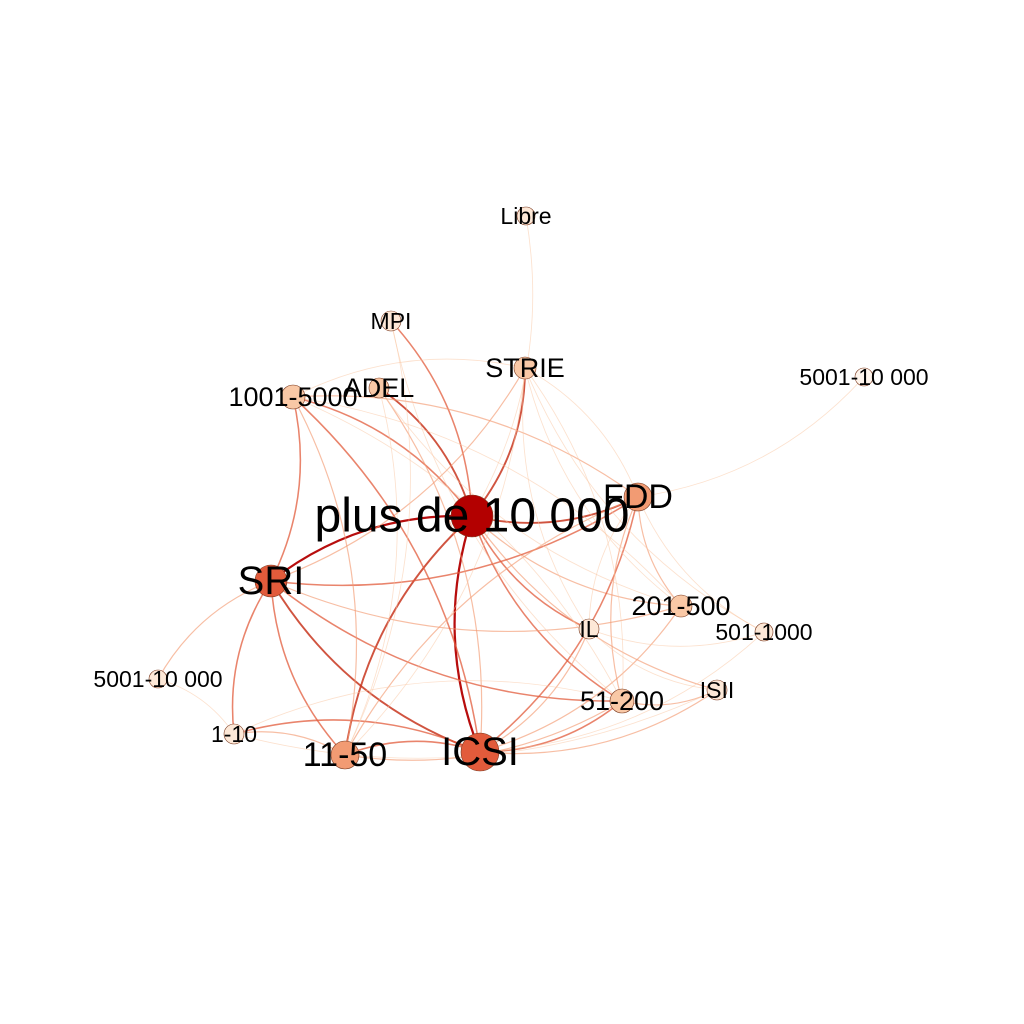 The image size is (1024, 1024). What do you see at coordinates (214, 630) in the screenshot?
I see `edge-sri-s5001_left` at bounding box center [214, 630].